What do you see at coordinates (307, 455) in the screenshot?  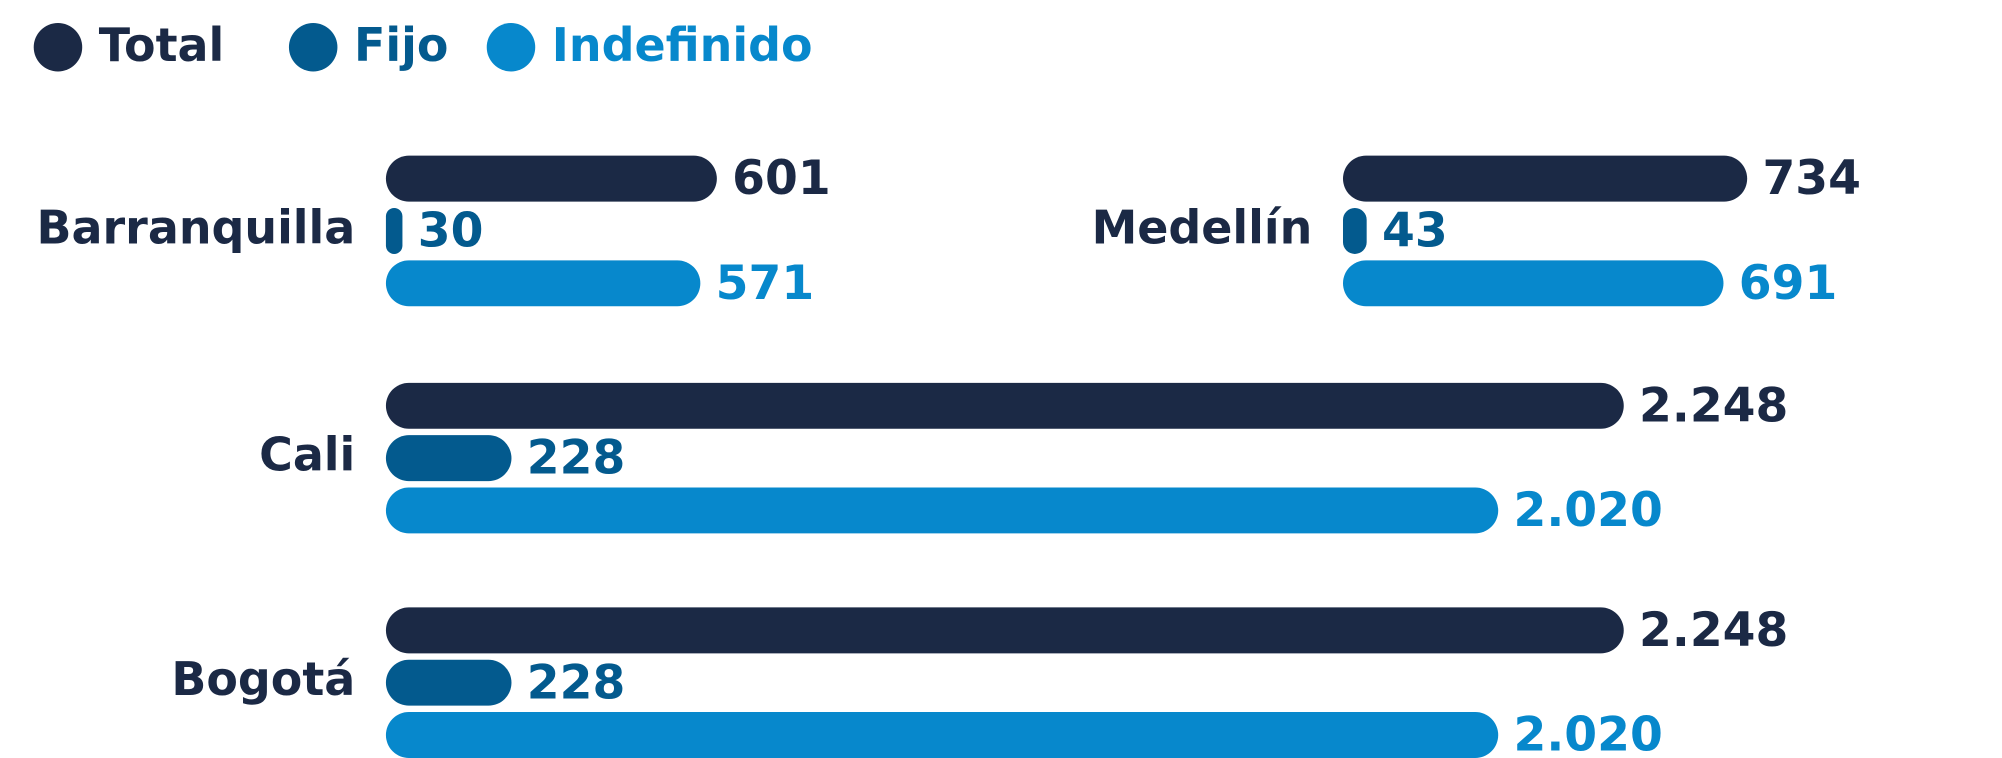 I see `category-label: Cali` at bounding box center [307, 455].